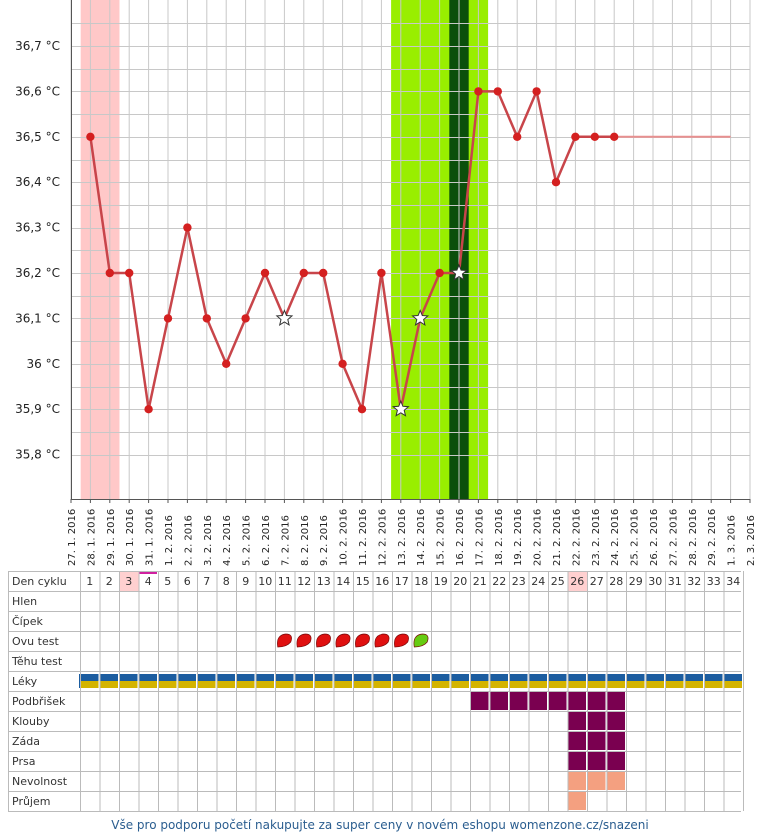 The image size is (760, 840). I want to click on x-tick-label: 1. 2. 2016, so click(169, 540).